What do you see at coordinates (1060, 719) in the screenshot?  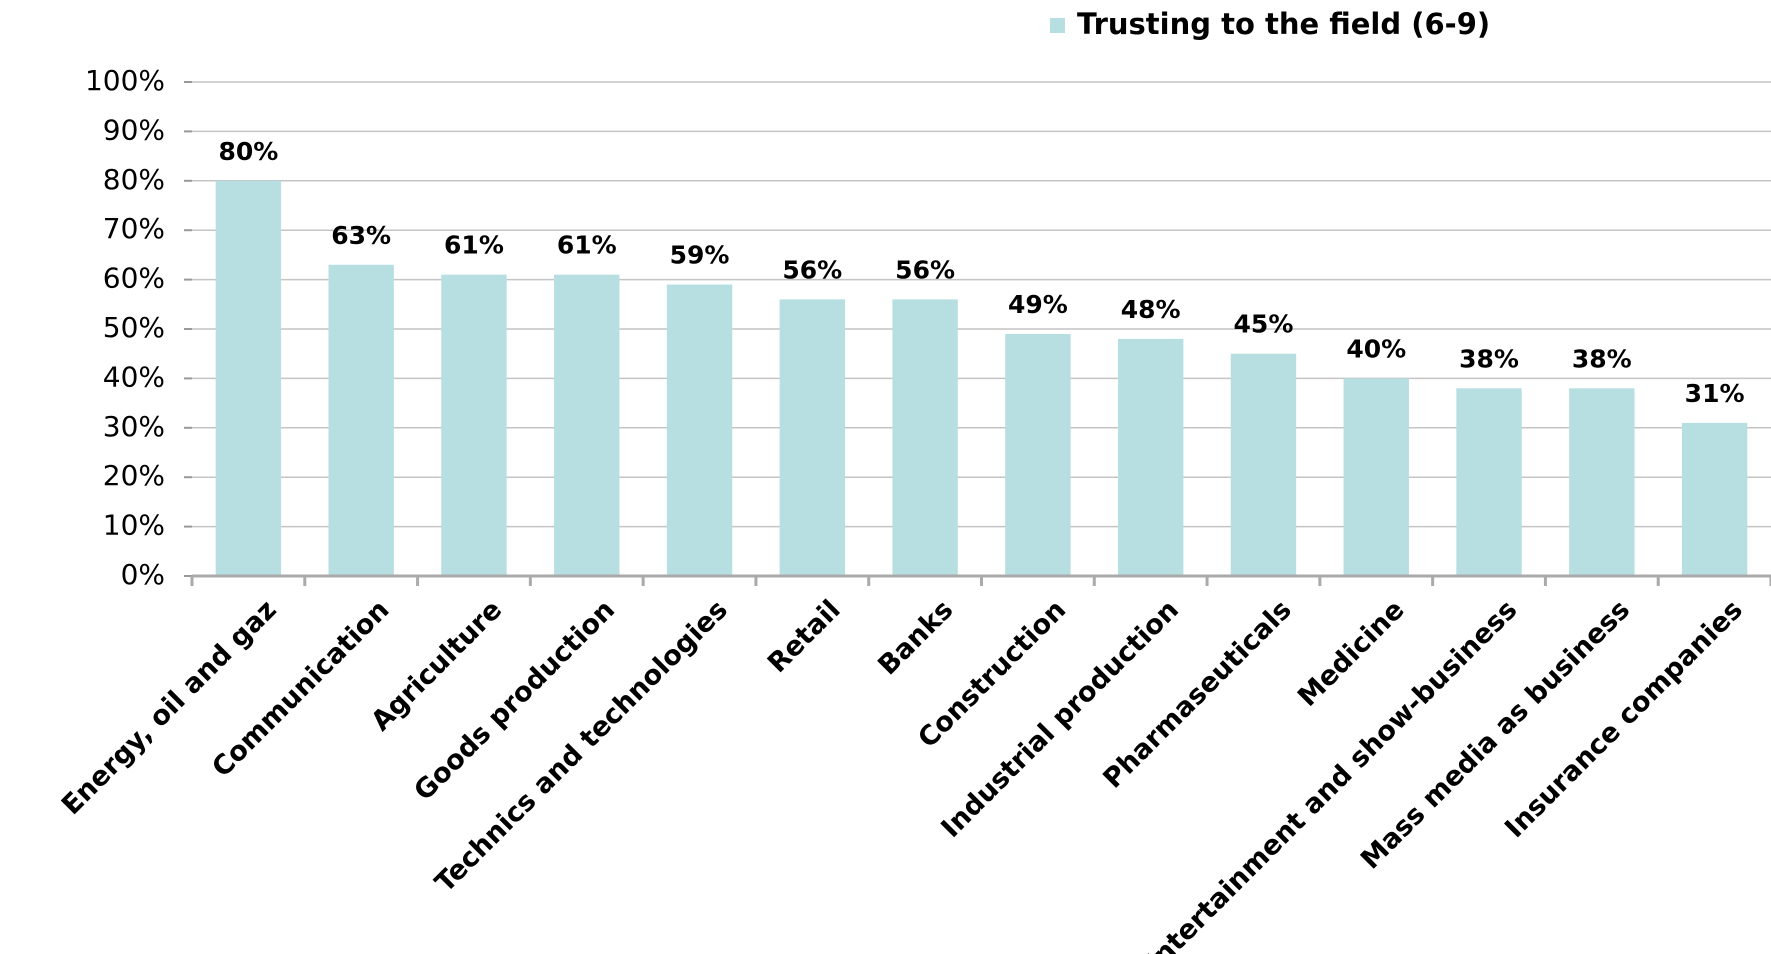 I see `x-tick-label: Industrial production` at bounding box center [1060, 719].